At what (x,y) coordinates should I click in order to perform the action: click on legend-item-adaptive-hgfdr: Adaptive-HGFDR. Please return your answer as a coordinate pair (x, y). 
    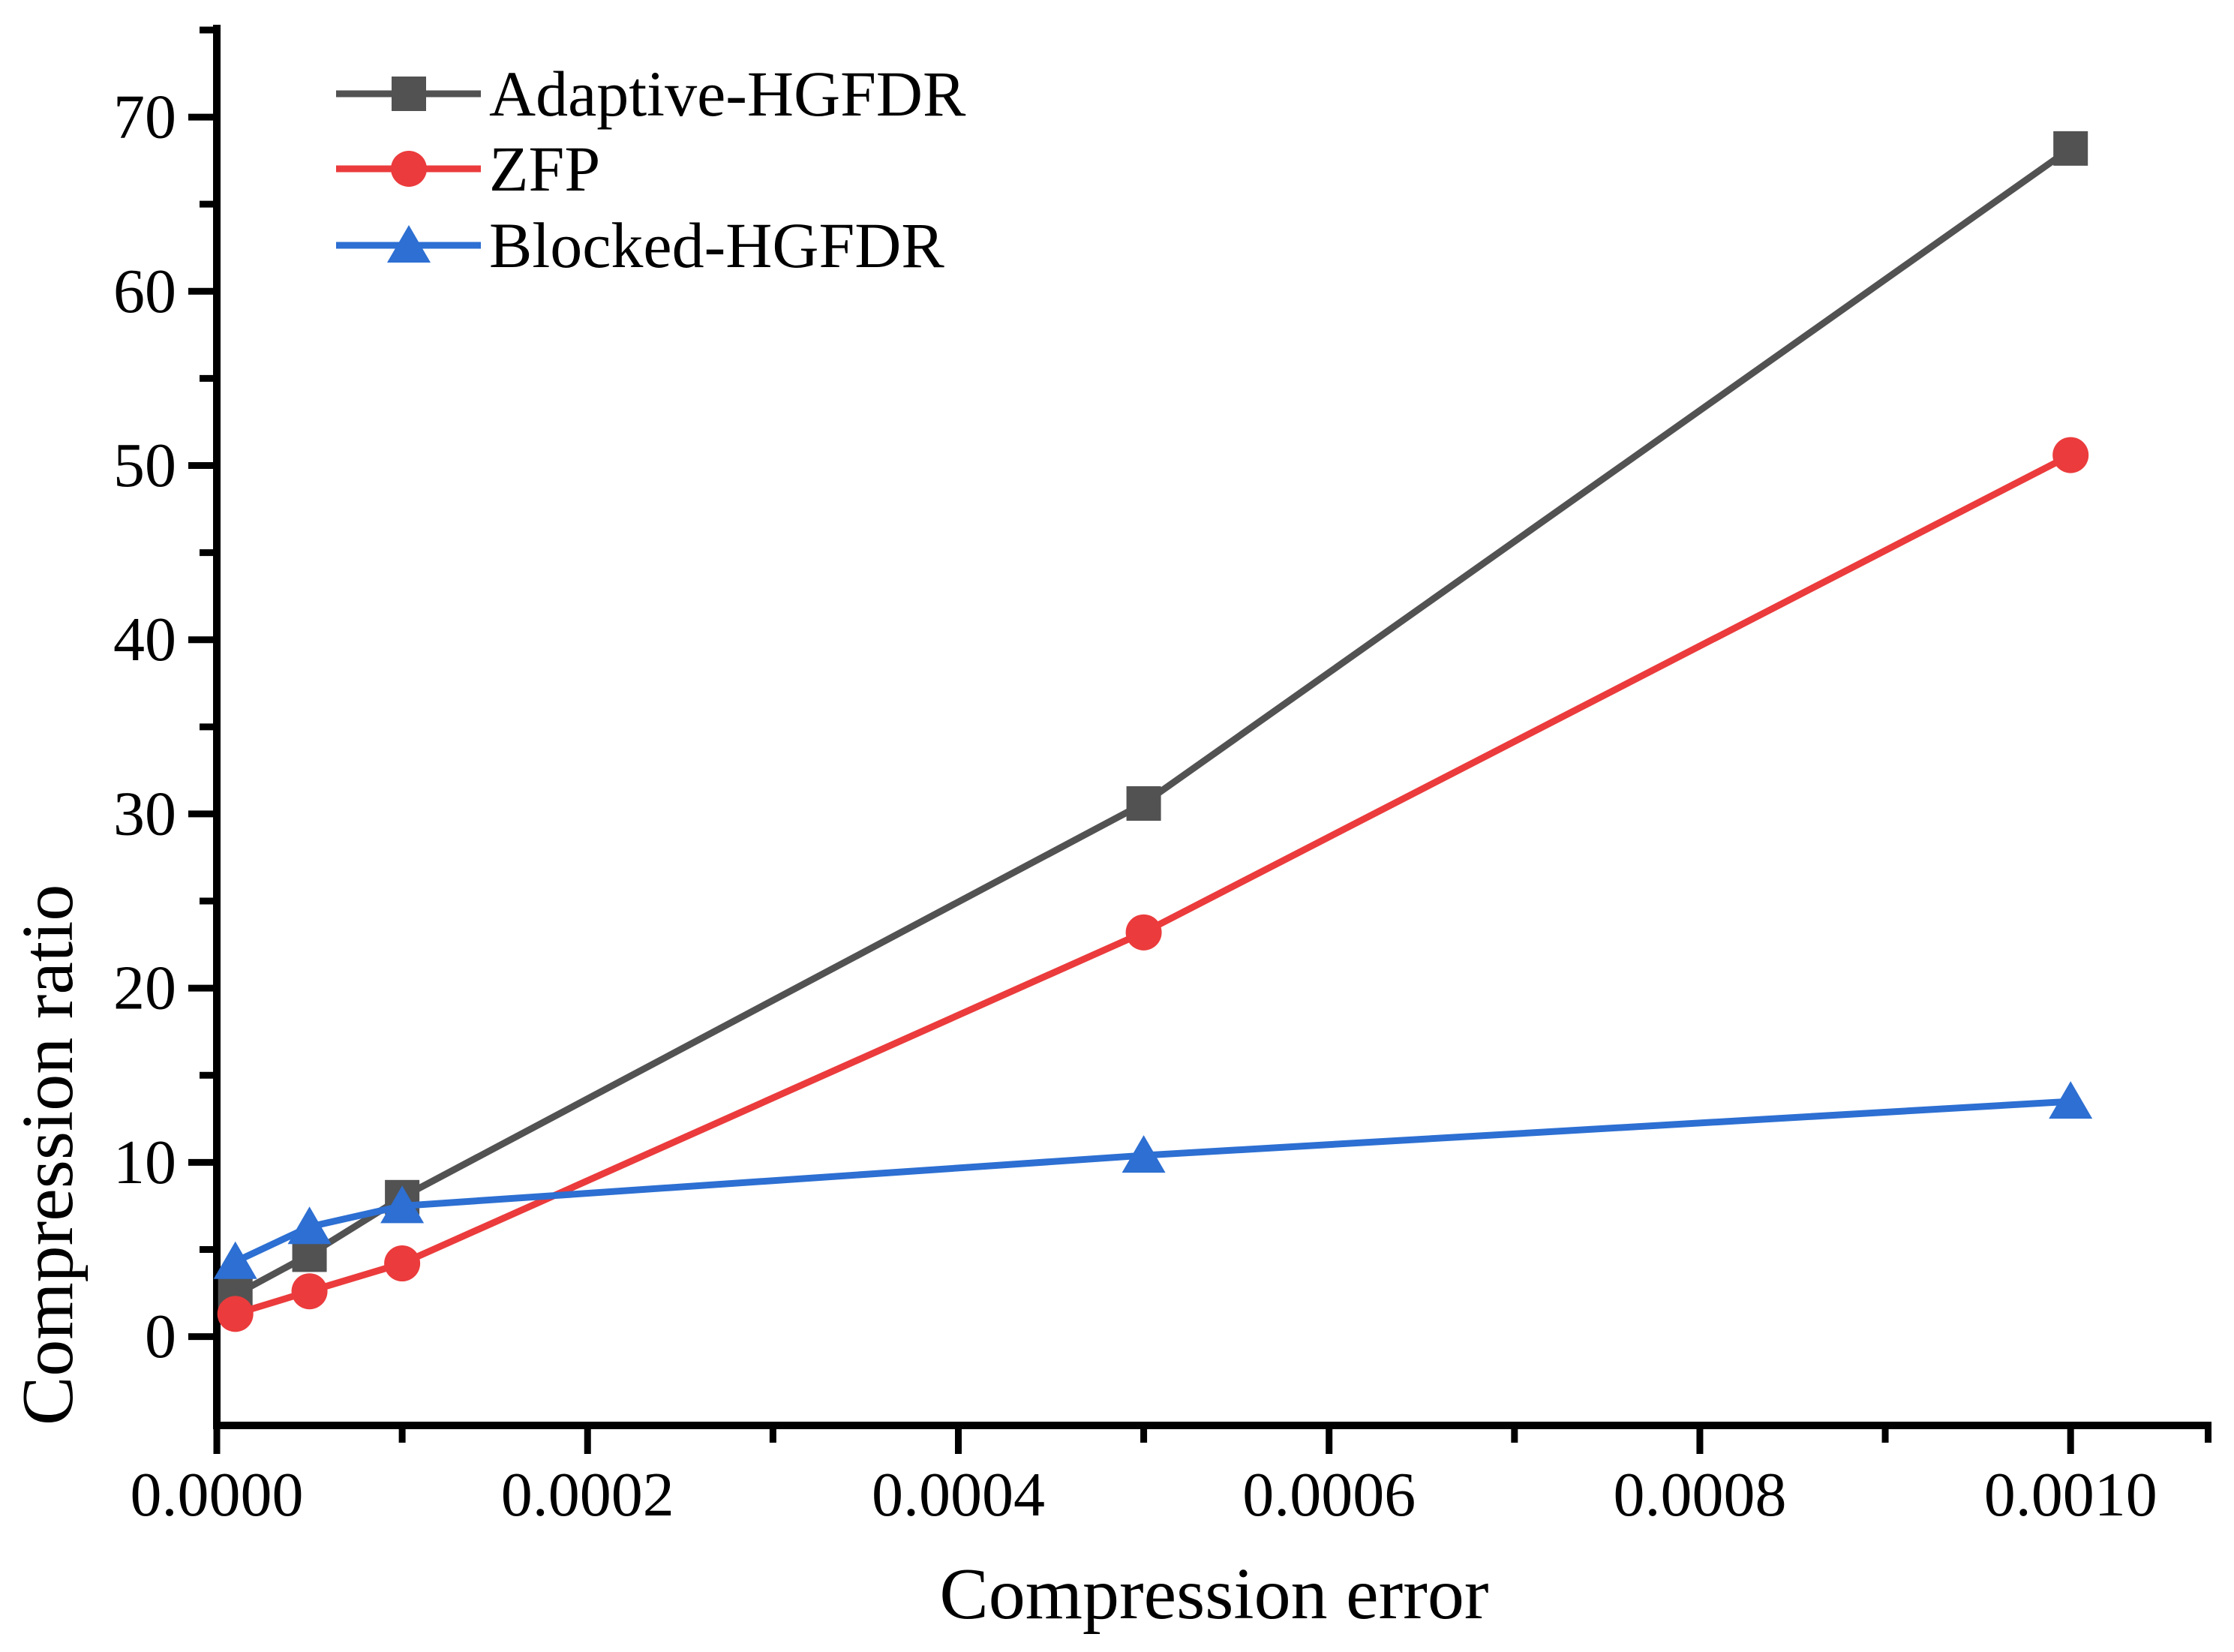
    Looking at the image, I should click on (651, 94).